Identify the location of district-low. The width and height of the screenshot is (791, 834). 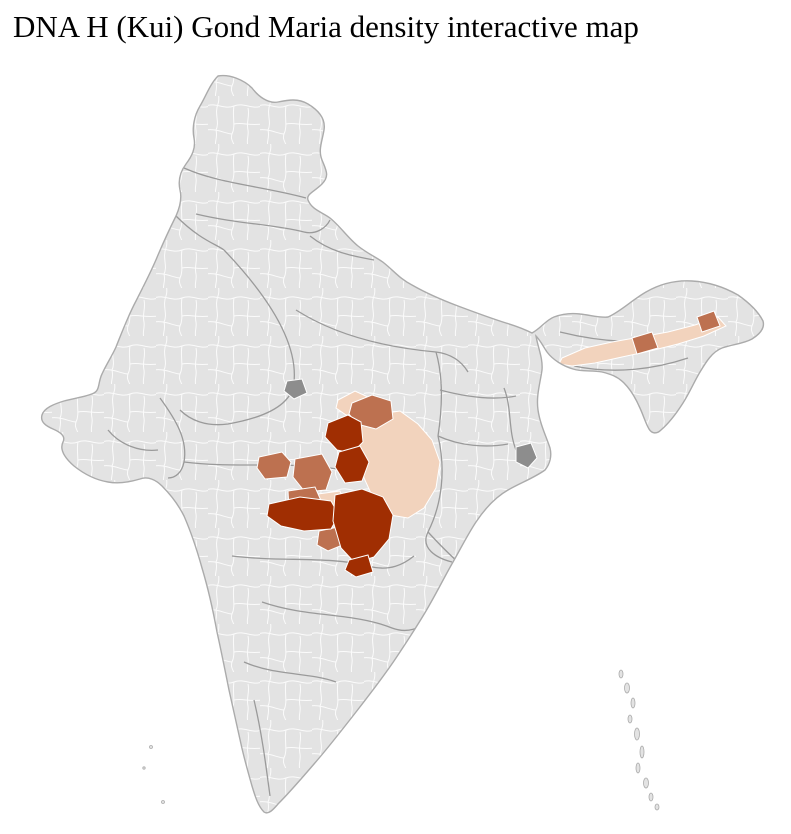
(399, 464).